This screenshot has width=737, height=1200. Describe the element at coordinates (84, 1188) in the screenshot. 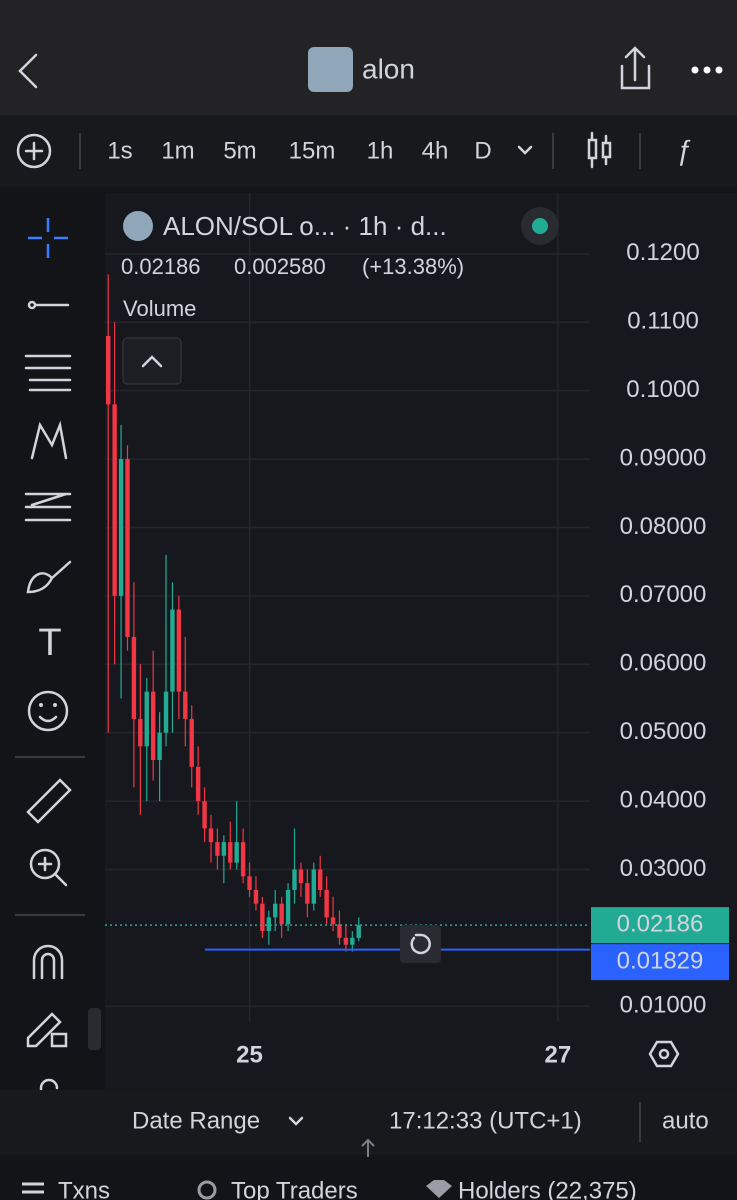

I see `tab: Txns` at that location.